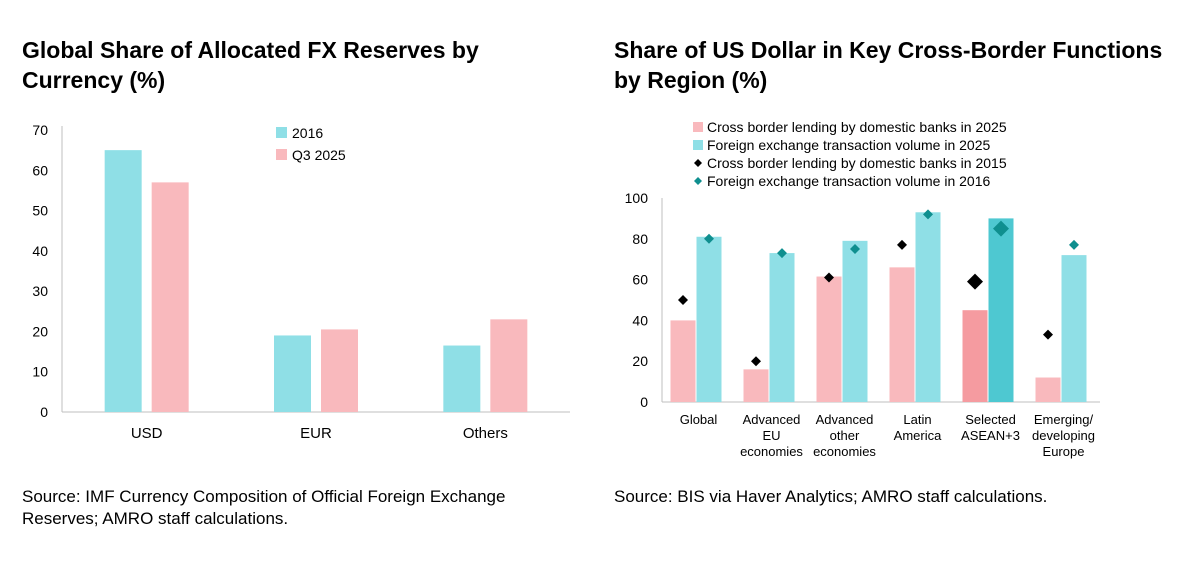  Describe the element at coordinates (40, 130) in the screenshot. I see `left-y-tick-label: 70` at that location.